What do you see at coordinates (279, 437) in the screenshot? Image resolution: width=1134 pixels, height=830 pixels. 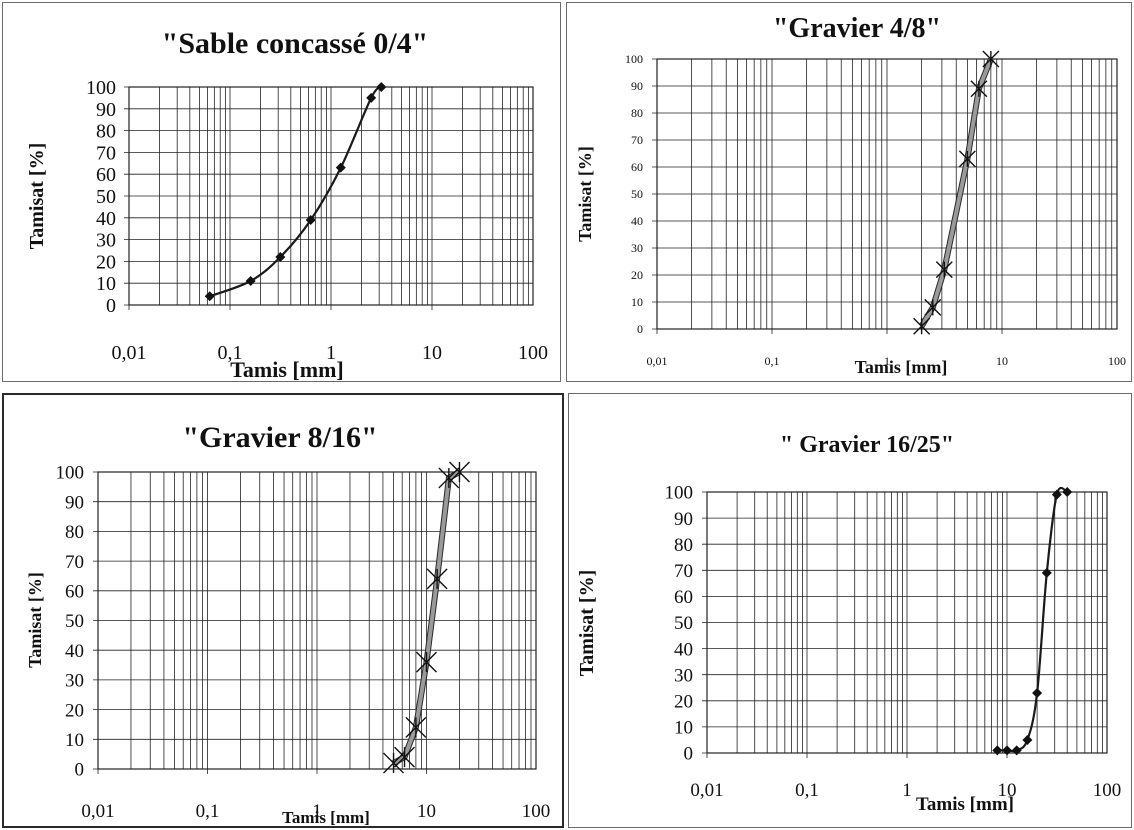 I see `chart-title: "Gravier 8/16"` at bounding box center [279, 437].